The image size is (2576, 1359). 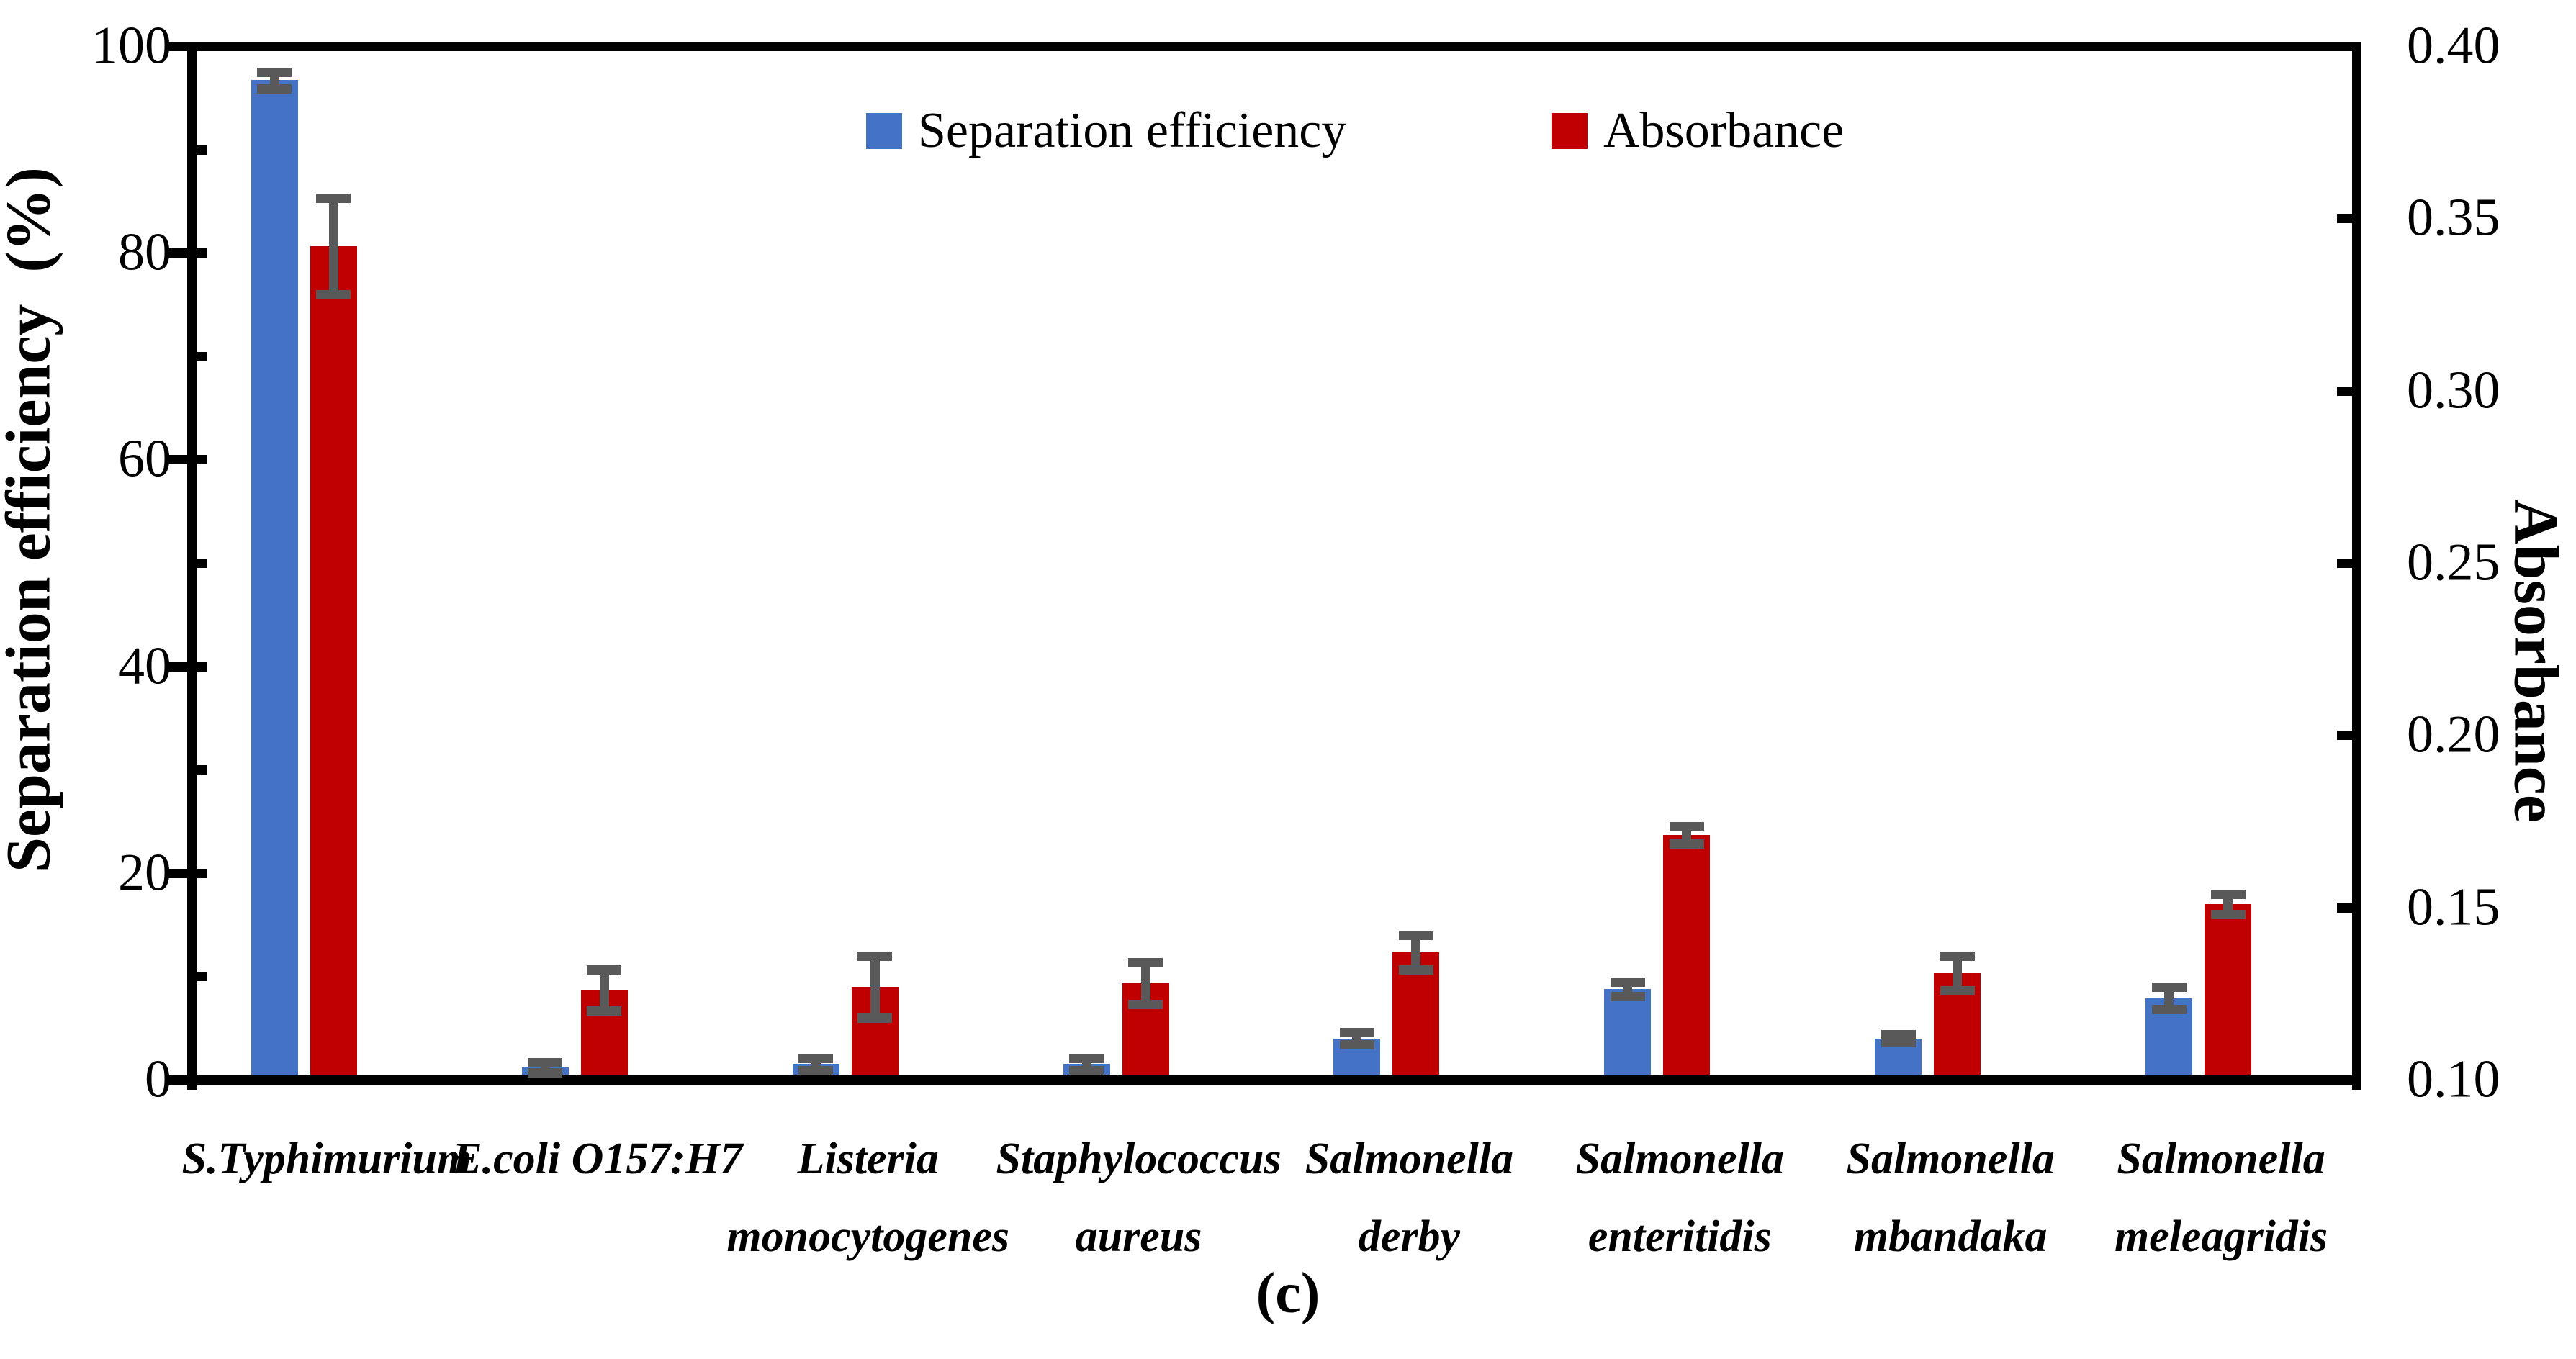 What do you see at coordinates (2356, 566) in the screenshot?
I see `y-axis-right-line` at bounding box center [2356, 566].